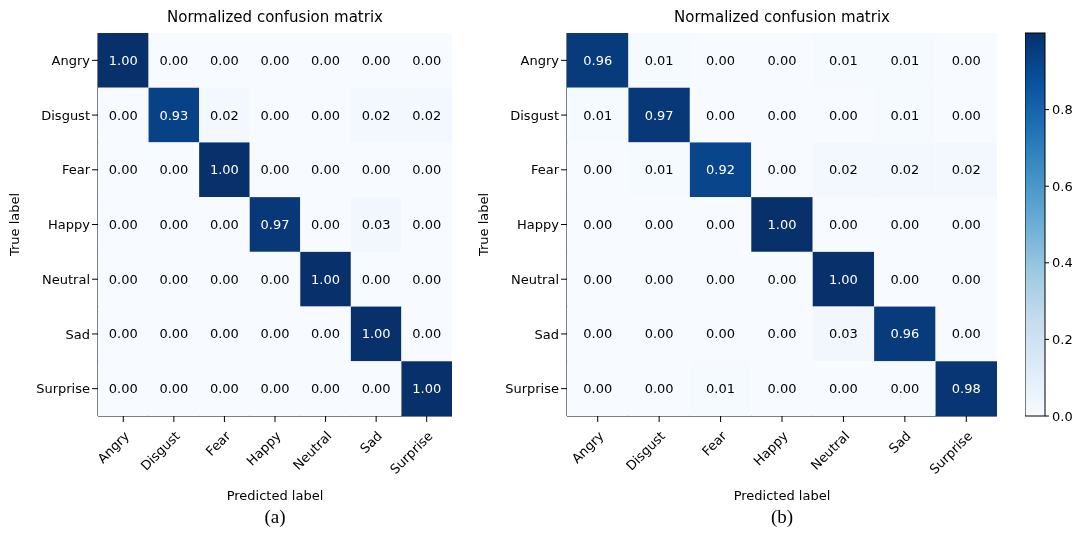  Describe the element at coordinates (1062, 339) in the screenshot. I see `color-bar-label: 0.2` at that location.